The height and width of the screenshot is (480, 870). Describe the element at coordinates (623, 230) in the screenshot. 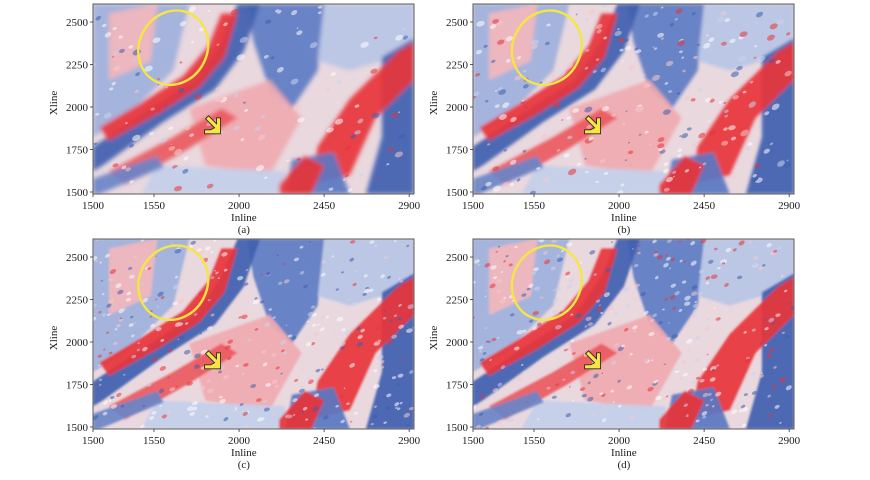

I see `panel-label: (b)` at that location.